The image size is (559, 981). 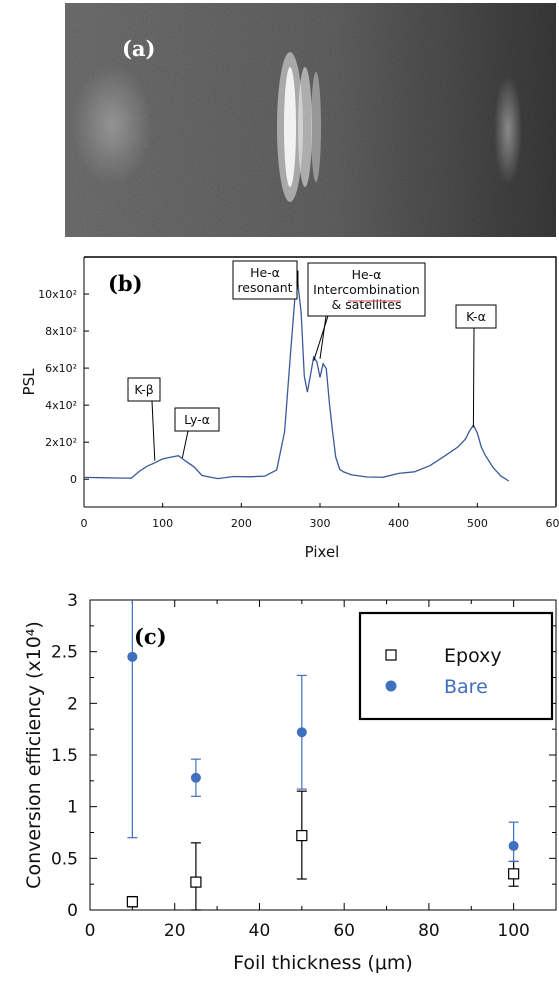 I want to click on legend-epoxy-label: Epoxy, so click(x=473, y=656).